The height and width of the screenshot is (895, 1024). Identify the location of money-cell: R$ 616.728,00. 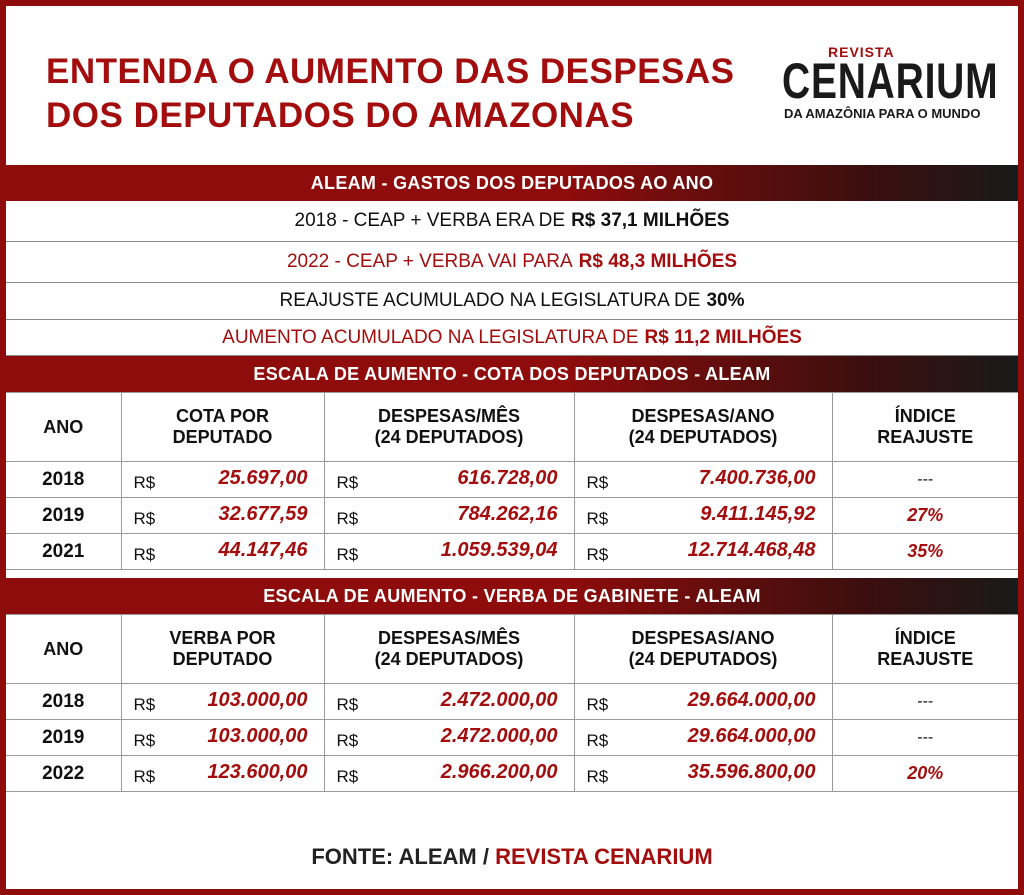
(449, 479).